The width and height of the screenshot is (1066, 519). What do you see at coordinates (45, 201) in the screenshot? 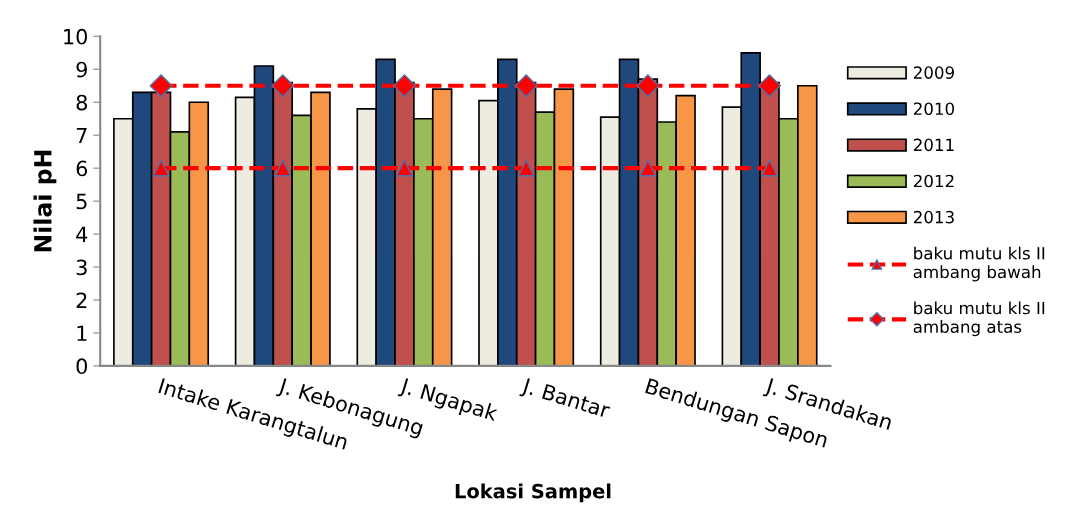
I see `y-axis-title: Nilai pH` at bounding box center [45, 201].